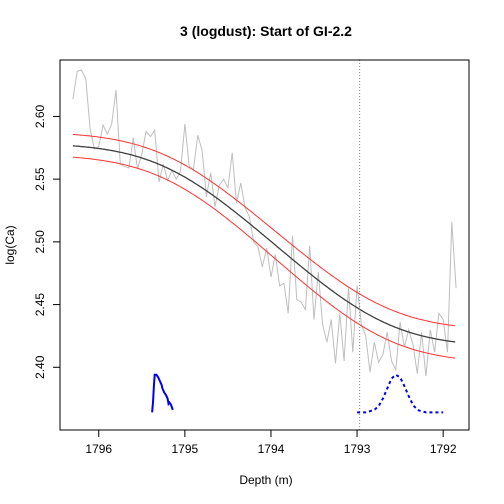 The height and width of the screenshot is (504, 504). Describe the element at coordinates (185, 449) in the screenshot. I see `x-tick-label: 1795` at that location.